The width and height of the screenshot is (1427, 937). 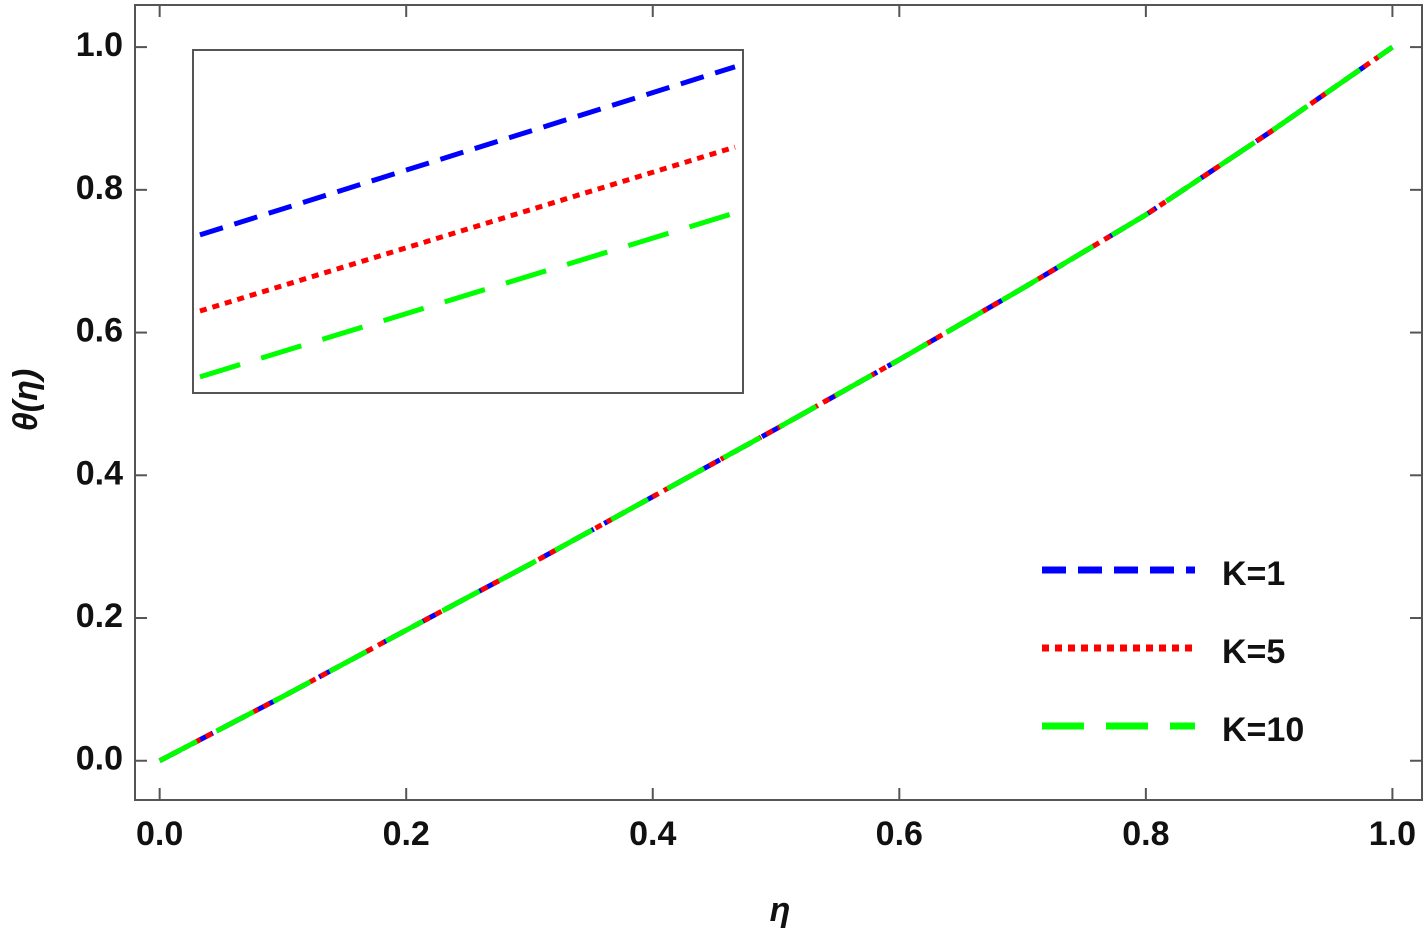 I want to click on x-tick-label: 0.2, so click(x=406, y=834).